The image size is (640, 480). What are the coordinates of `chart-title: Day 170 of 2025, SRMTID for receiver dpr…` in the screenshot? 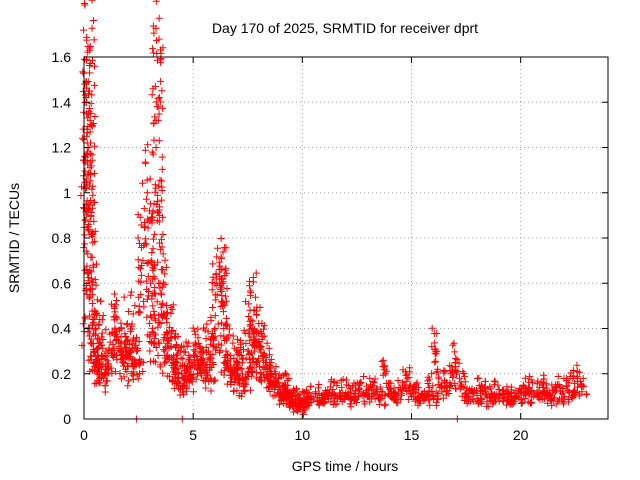 It's located at (345, 28).